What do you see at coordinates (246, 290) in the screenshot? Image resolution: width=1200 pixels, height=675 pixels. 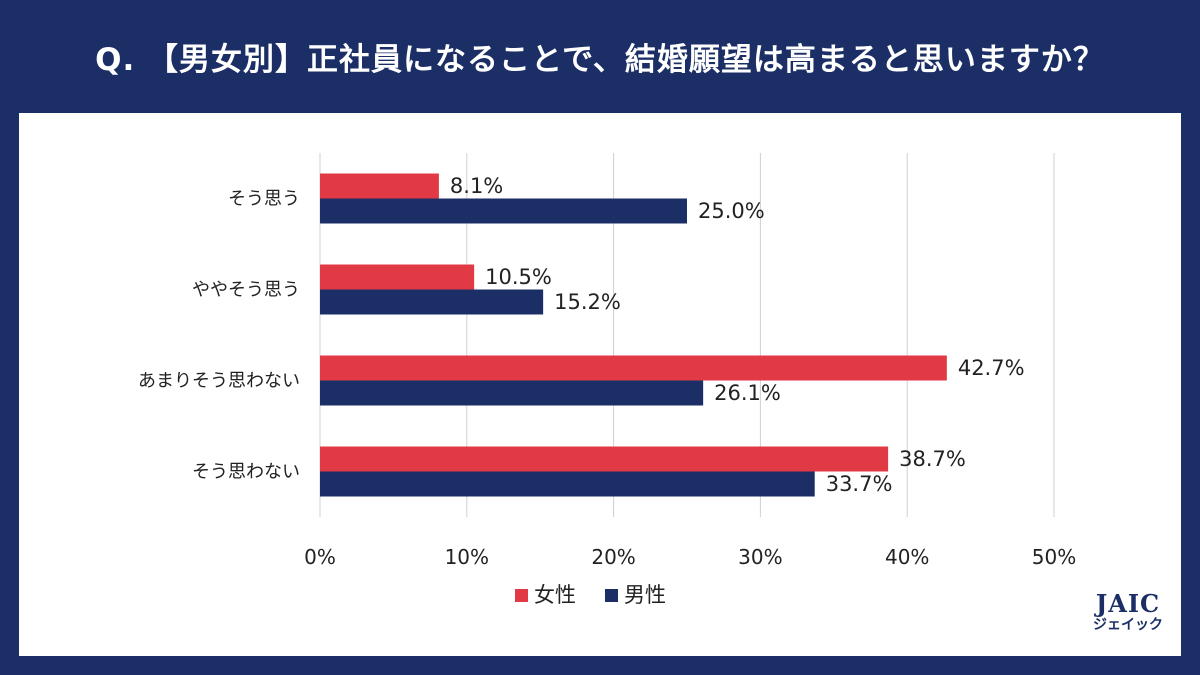 I see `category-label: ややそう思う` at bounding box center [246, 290].